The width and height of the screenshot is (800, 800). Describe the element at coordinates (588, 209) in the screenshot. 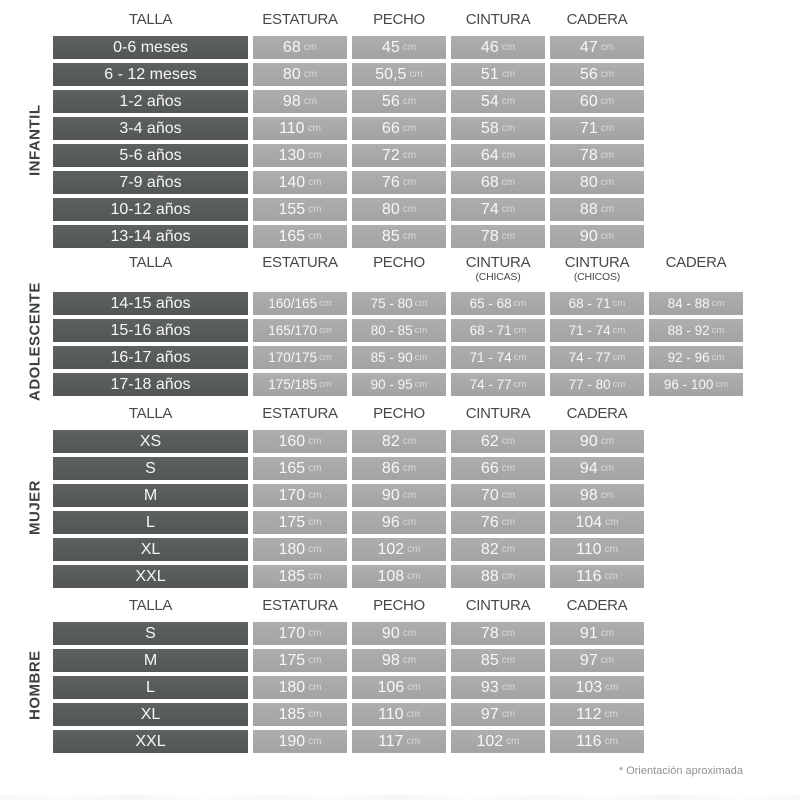

I see `measure-value: 88` at that location.